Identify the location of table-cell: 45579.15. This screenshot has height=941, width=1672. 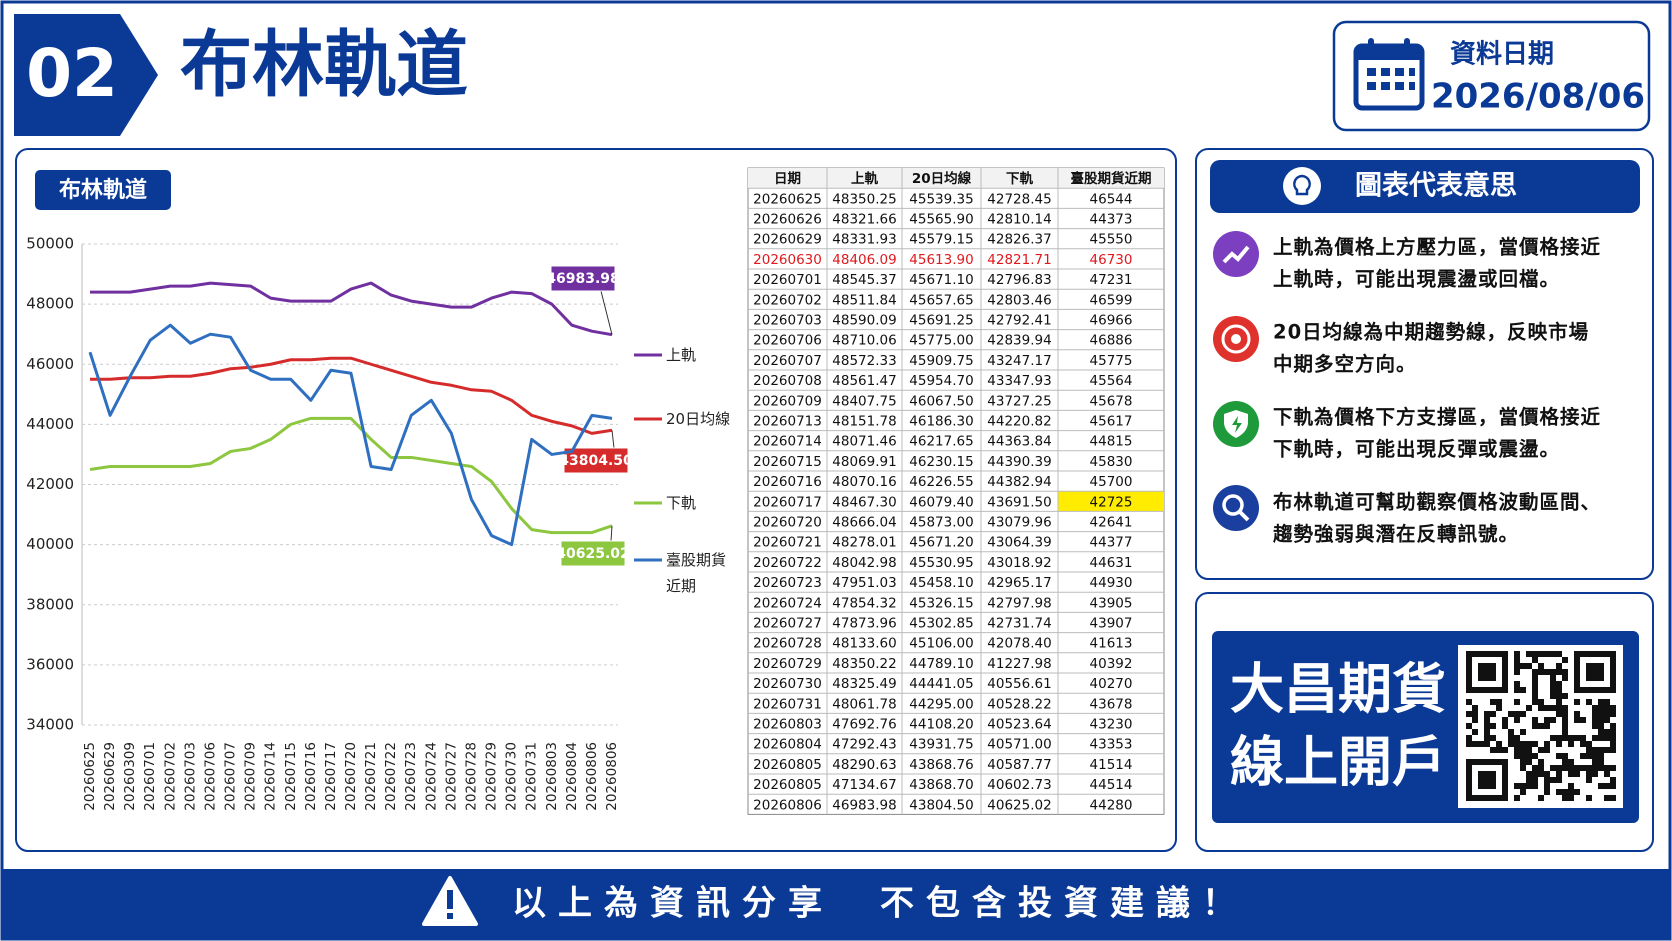
(941, 240).